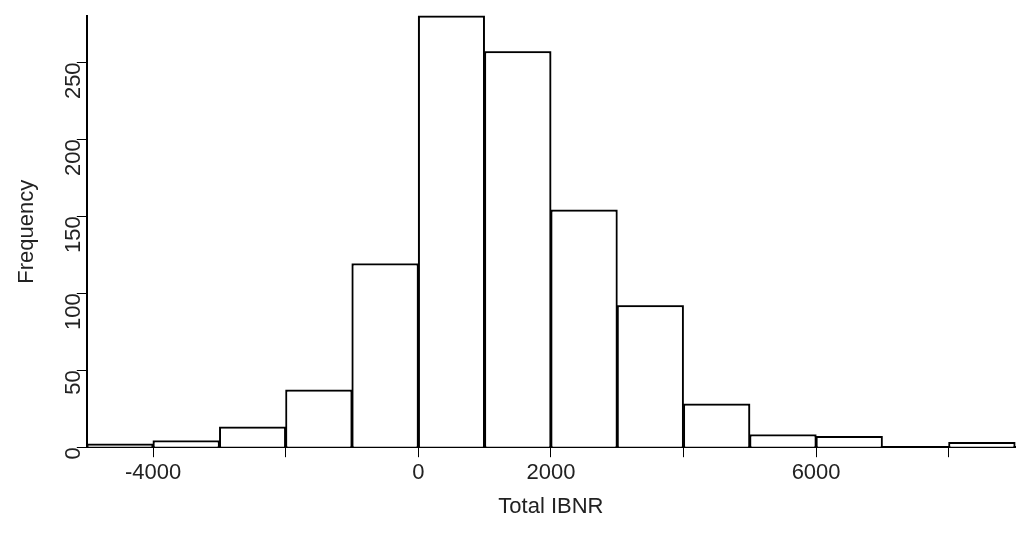 This screenshot has height=534, width=1035. Describe the element at coordinates (72, 235) in the screenshot. I see `y-tick-label: 150` at that location.